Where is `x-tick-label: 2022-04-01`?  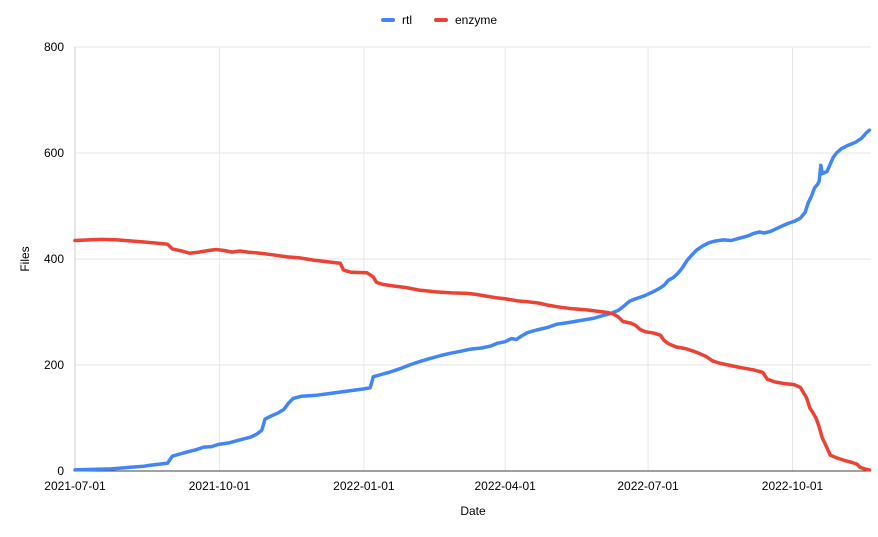 x-tick-label: 2022-04-01 is located at coordinates (505, 486).